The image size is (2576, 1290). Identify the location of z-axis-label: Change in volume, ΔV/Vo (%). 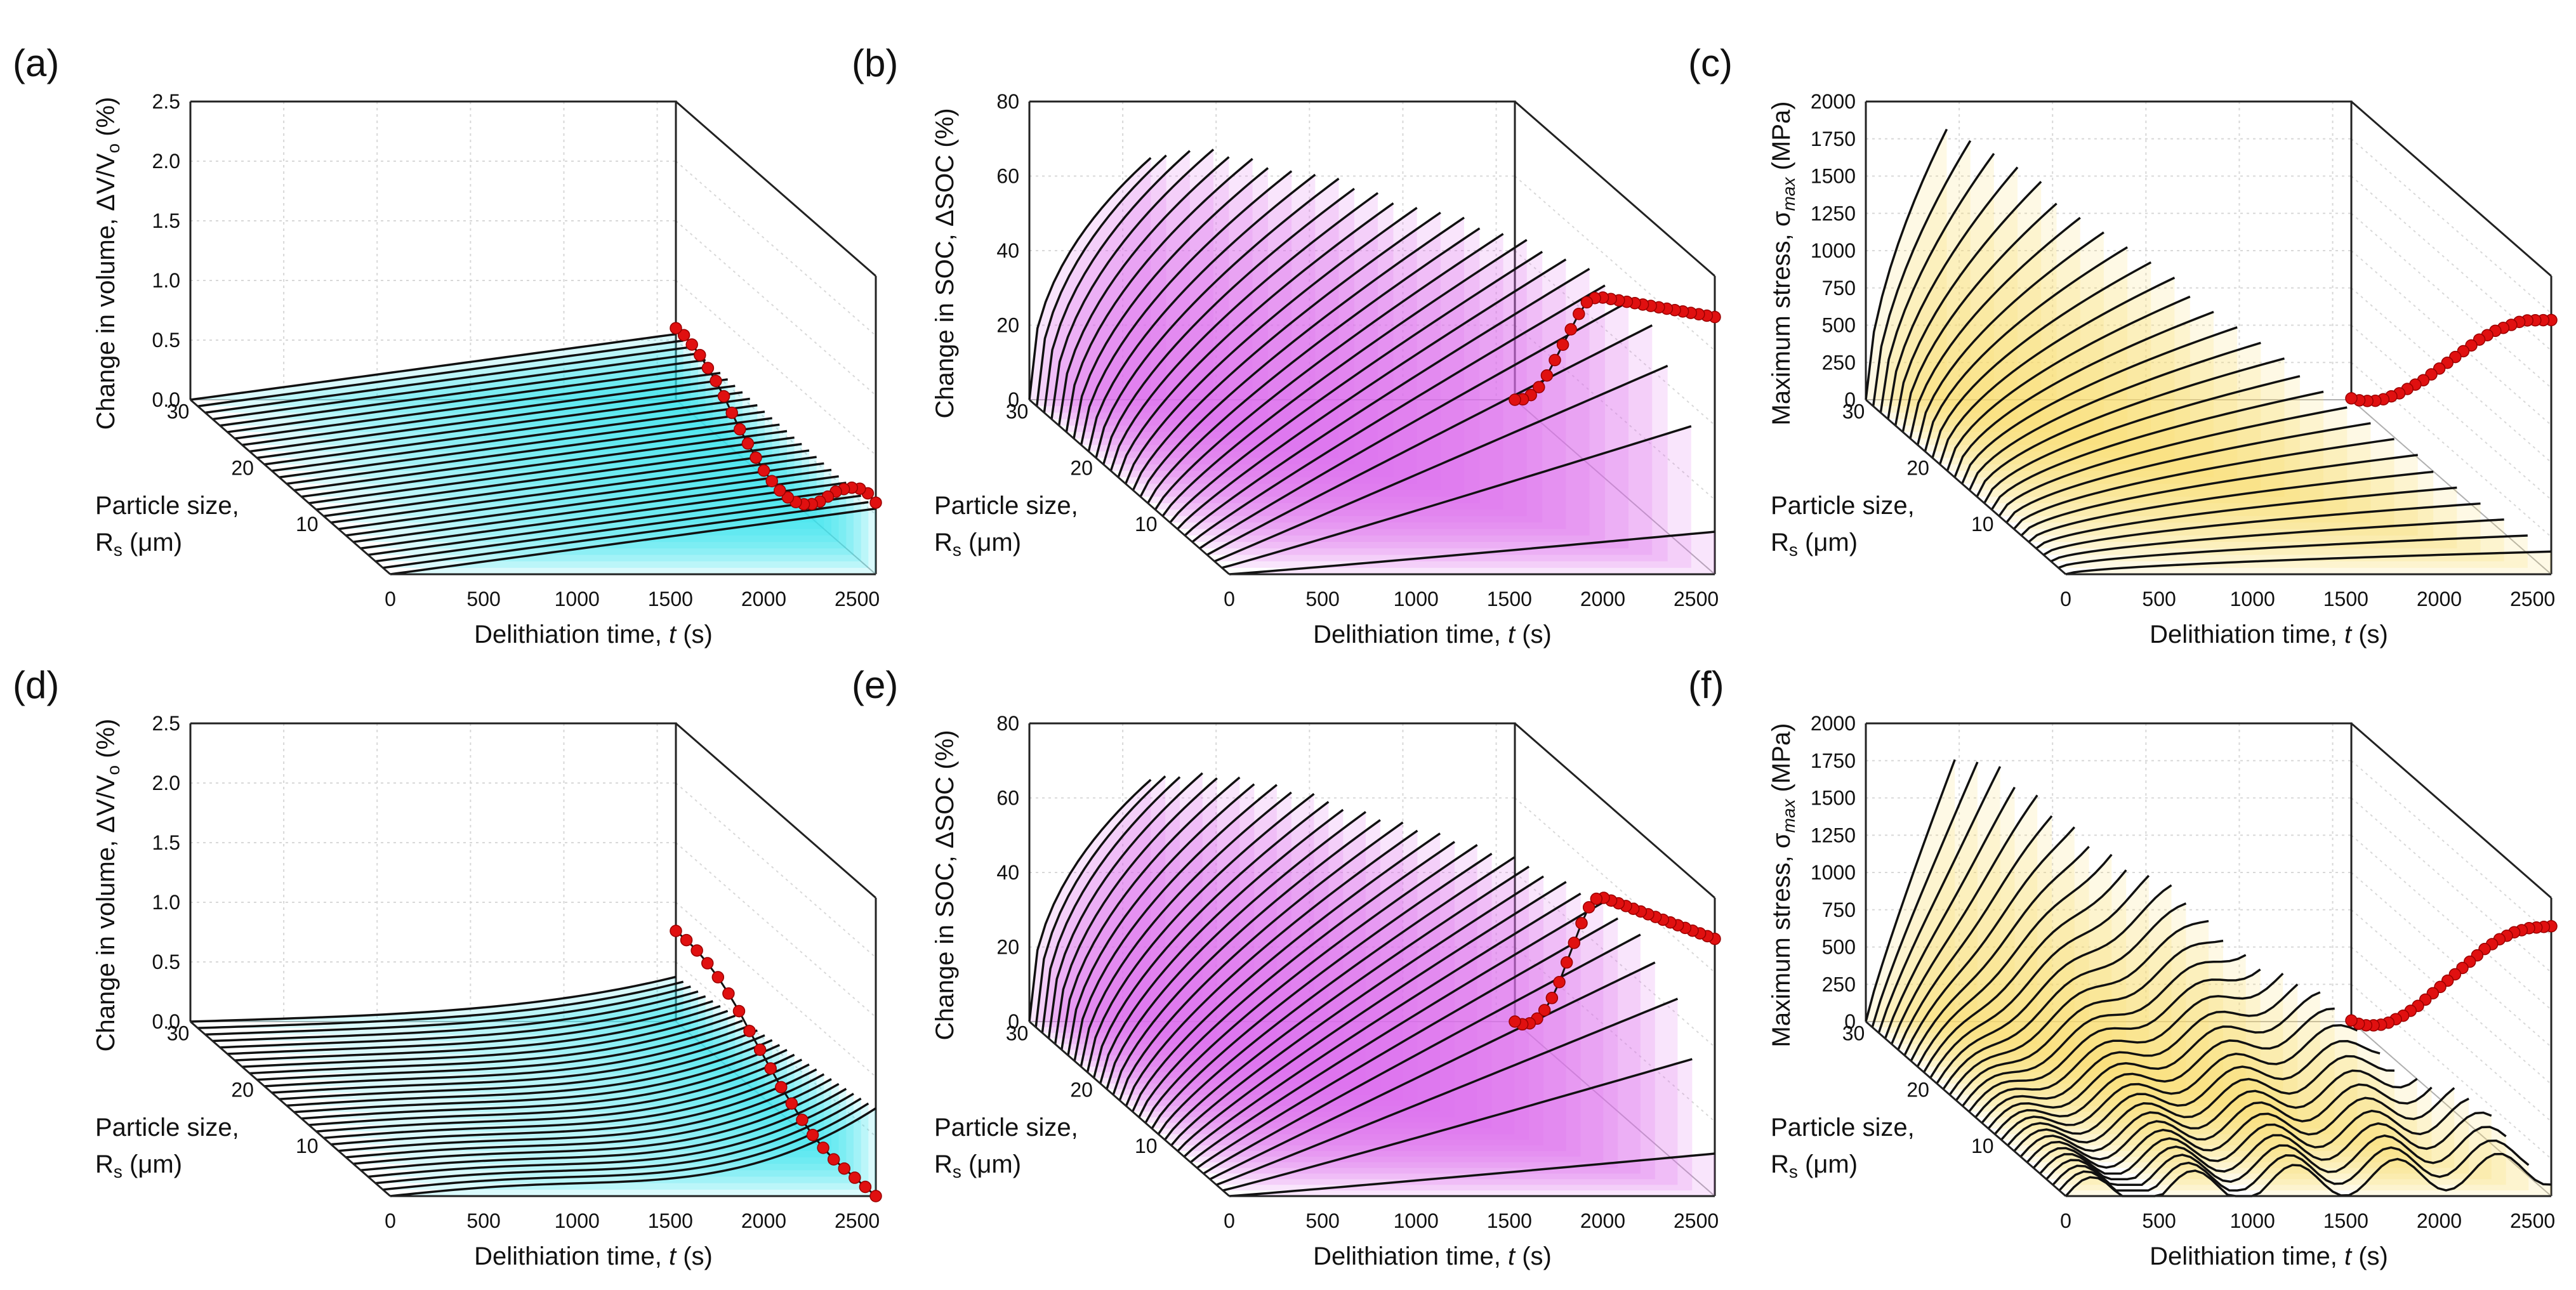
(108, 885).